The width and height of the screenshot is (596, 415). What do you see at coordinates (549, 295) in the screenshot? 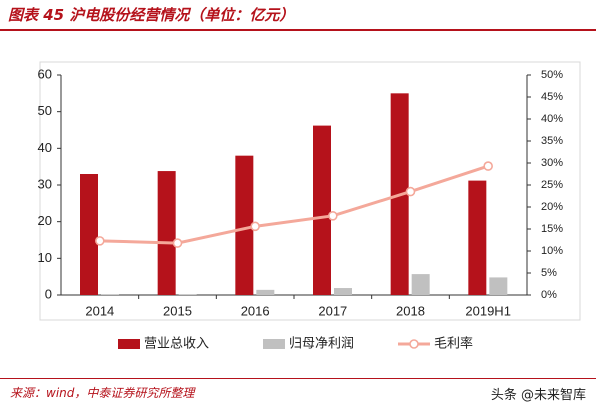
I see `y-right-tick-label: 0%` at bounding box center [549, 295].